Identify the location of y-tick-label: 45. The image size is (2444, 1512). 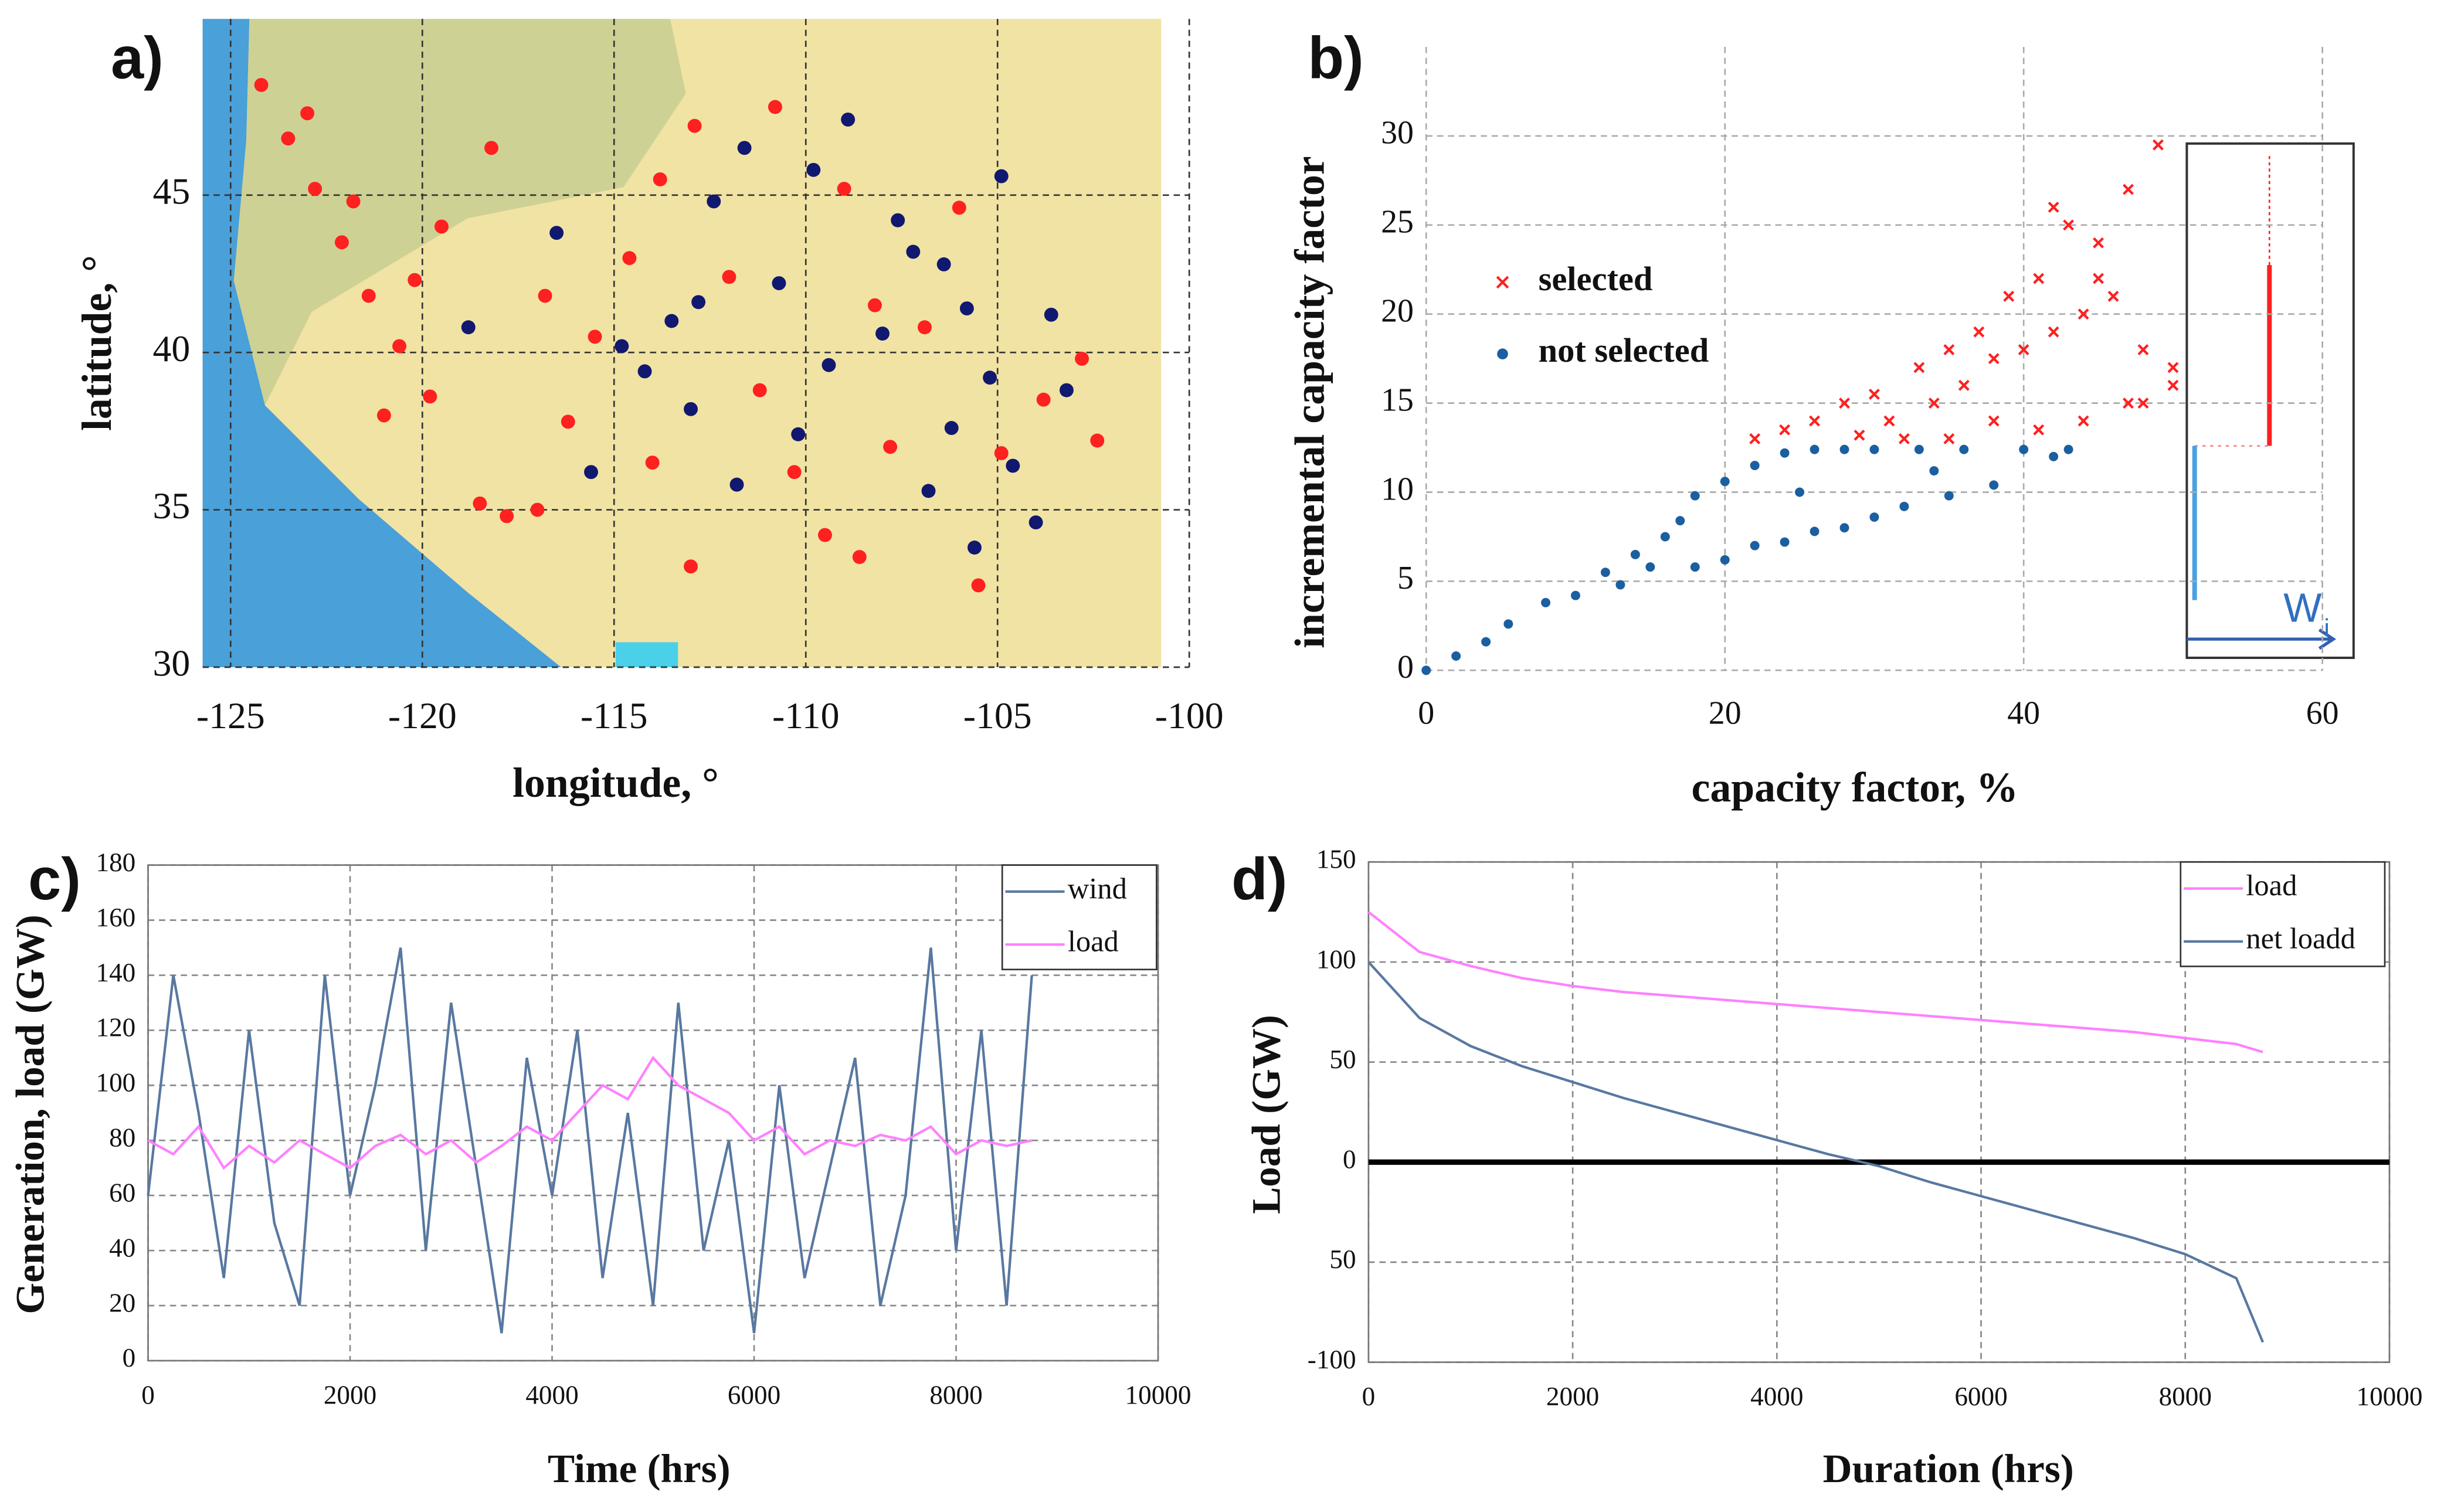
(172, 191).